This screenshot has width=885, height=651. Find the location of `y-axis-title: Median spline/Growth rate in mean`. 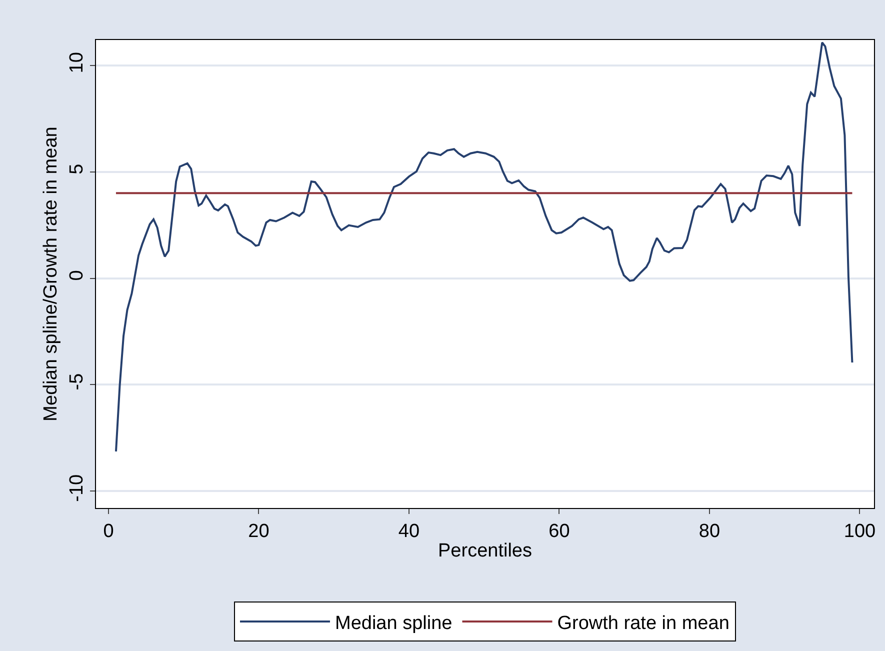

y-axis-title: Median spline/Growth rate in mean is located at coordinates (51, 274).